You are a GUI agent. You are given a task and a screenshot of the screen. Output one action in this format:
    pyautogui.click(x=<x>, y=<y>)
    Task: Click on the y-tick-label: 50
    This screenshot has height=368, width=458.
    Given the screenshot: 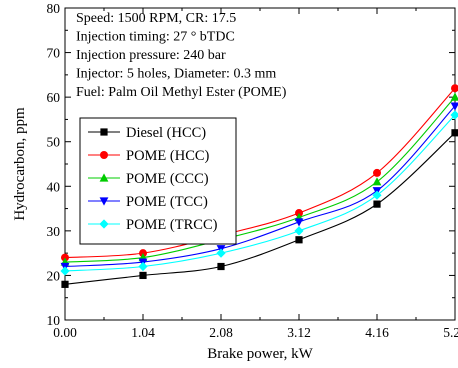 What is the action you would take?
    pyautogui.click(x=54, y=142)
    